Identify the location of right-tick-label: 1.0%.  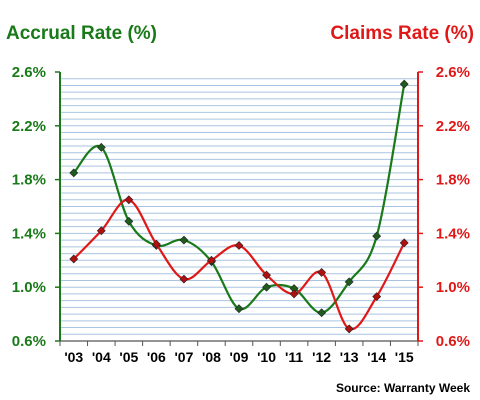
(453, 287).